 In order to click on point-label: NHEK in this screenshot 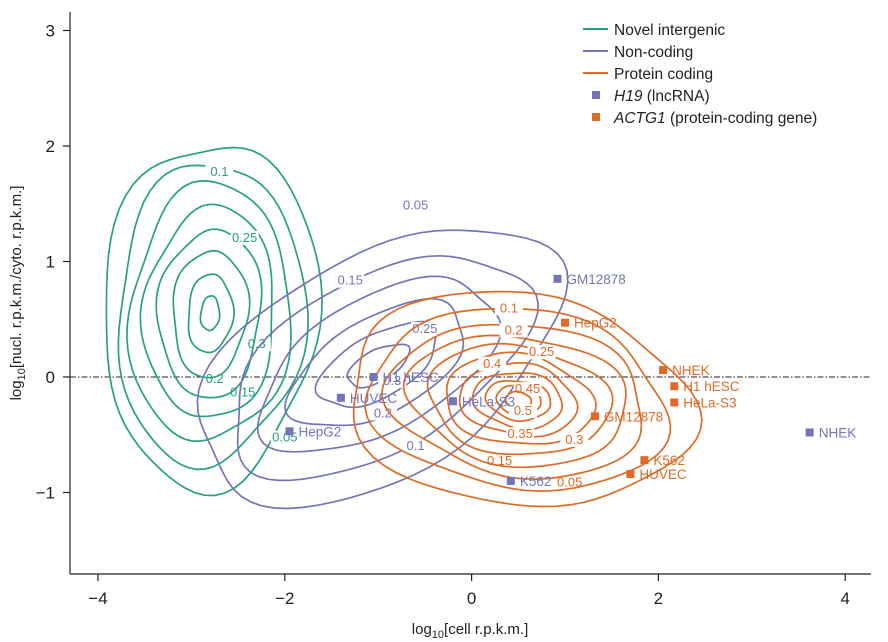, I will do `click(838, 432)`.